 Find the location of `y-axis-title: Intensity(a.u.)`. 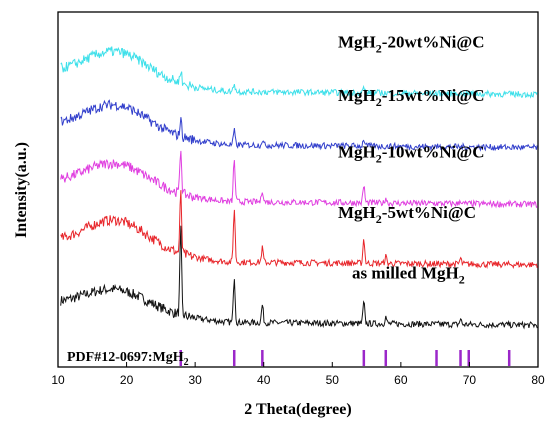

y-axis-title: Intensity(a.u.) is located at coordinates (21, 190).